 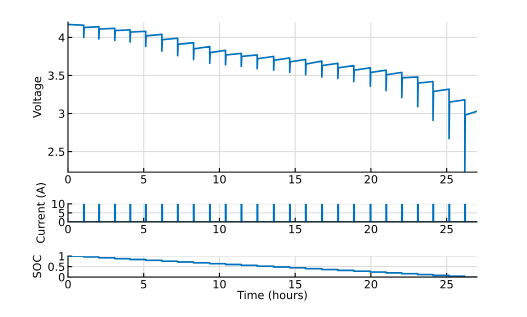 I want to click on y-tick-label: 4, so click(x=61, y=38).